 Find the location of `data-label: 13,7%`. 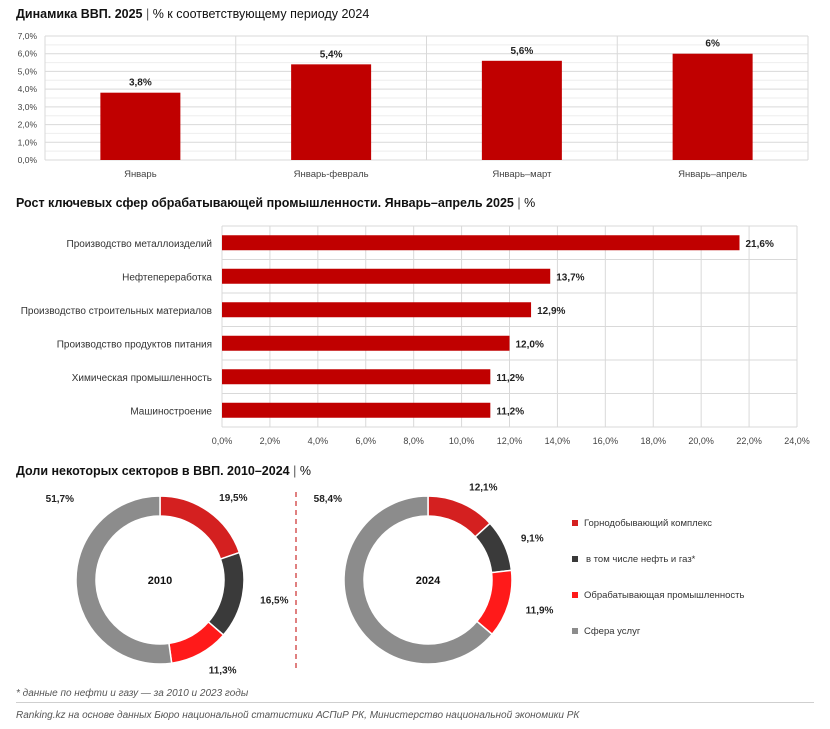

data-label: 13,7% is located at coordinates (570, 277).